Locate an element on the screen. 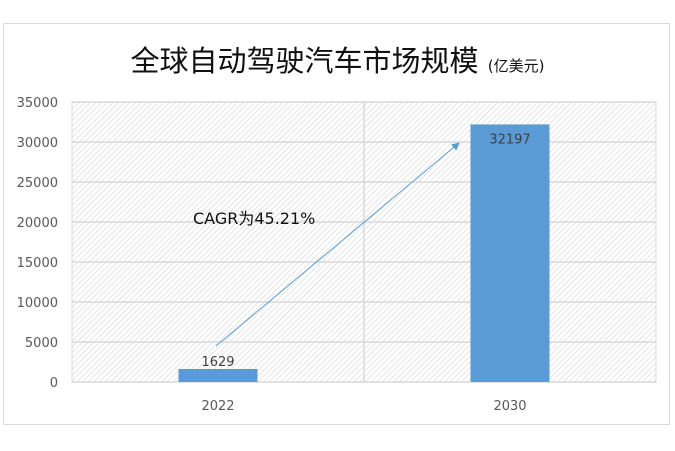 This screenshot has height=451, width=675. y-tick-label: 30000 is located at coordinates (37, 143).